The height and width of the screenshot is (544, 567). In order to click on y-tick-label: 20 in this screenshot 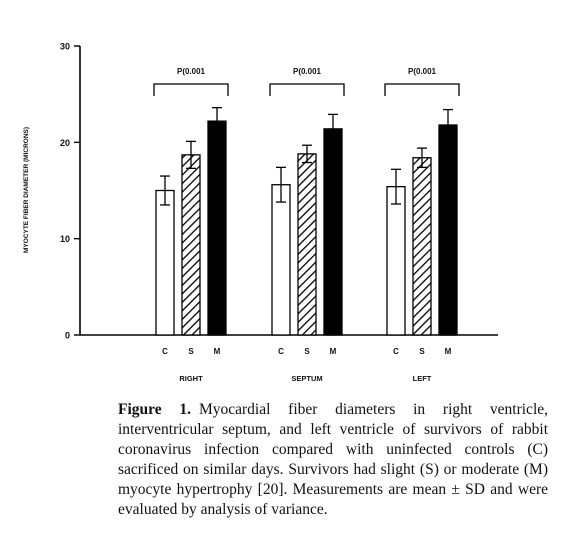, I will do `click(65, 143)`.